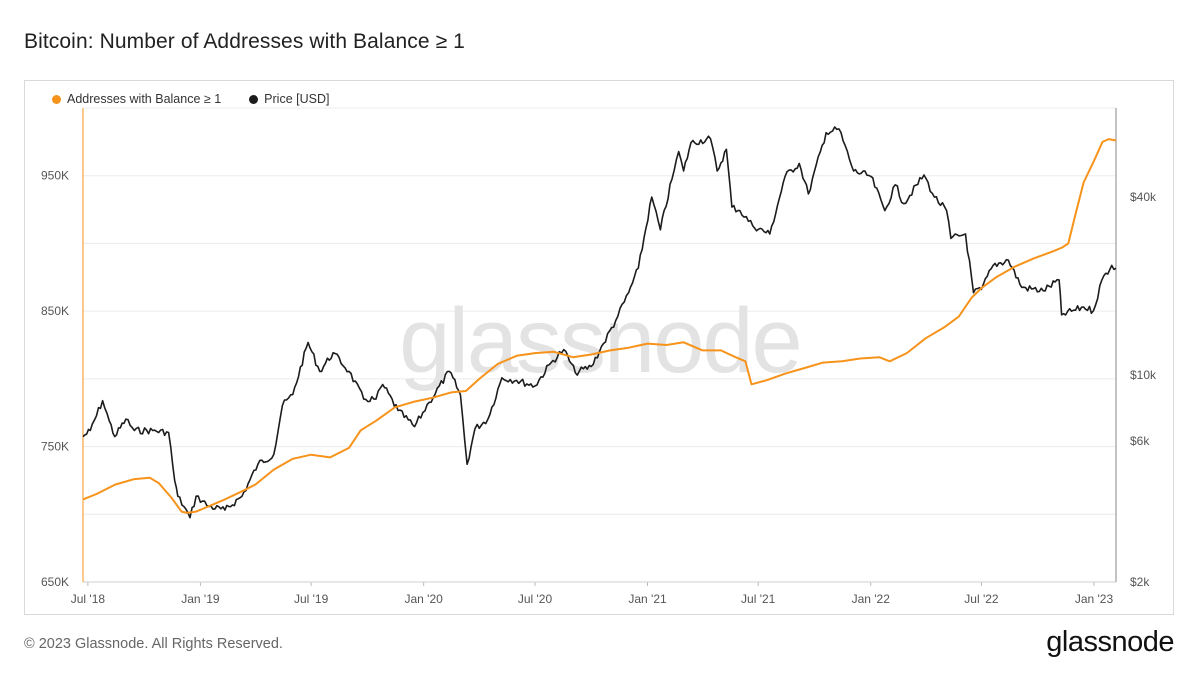 This screenshot has width=1200, height=675. What do you see at coordinates (56, 99) in the screenshot?
I see `legend-dot-addresses-icon` at bounding box center [56, 99].